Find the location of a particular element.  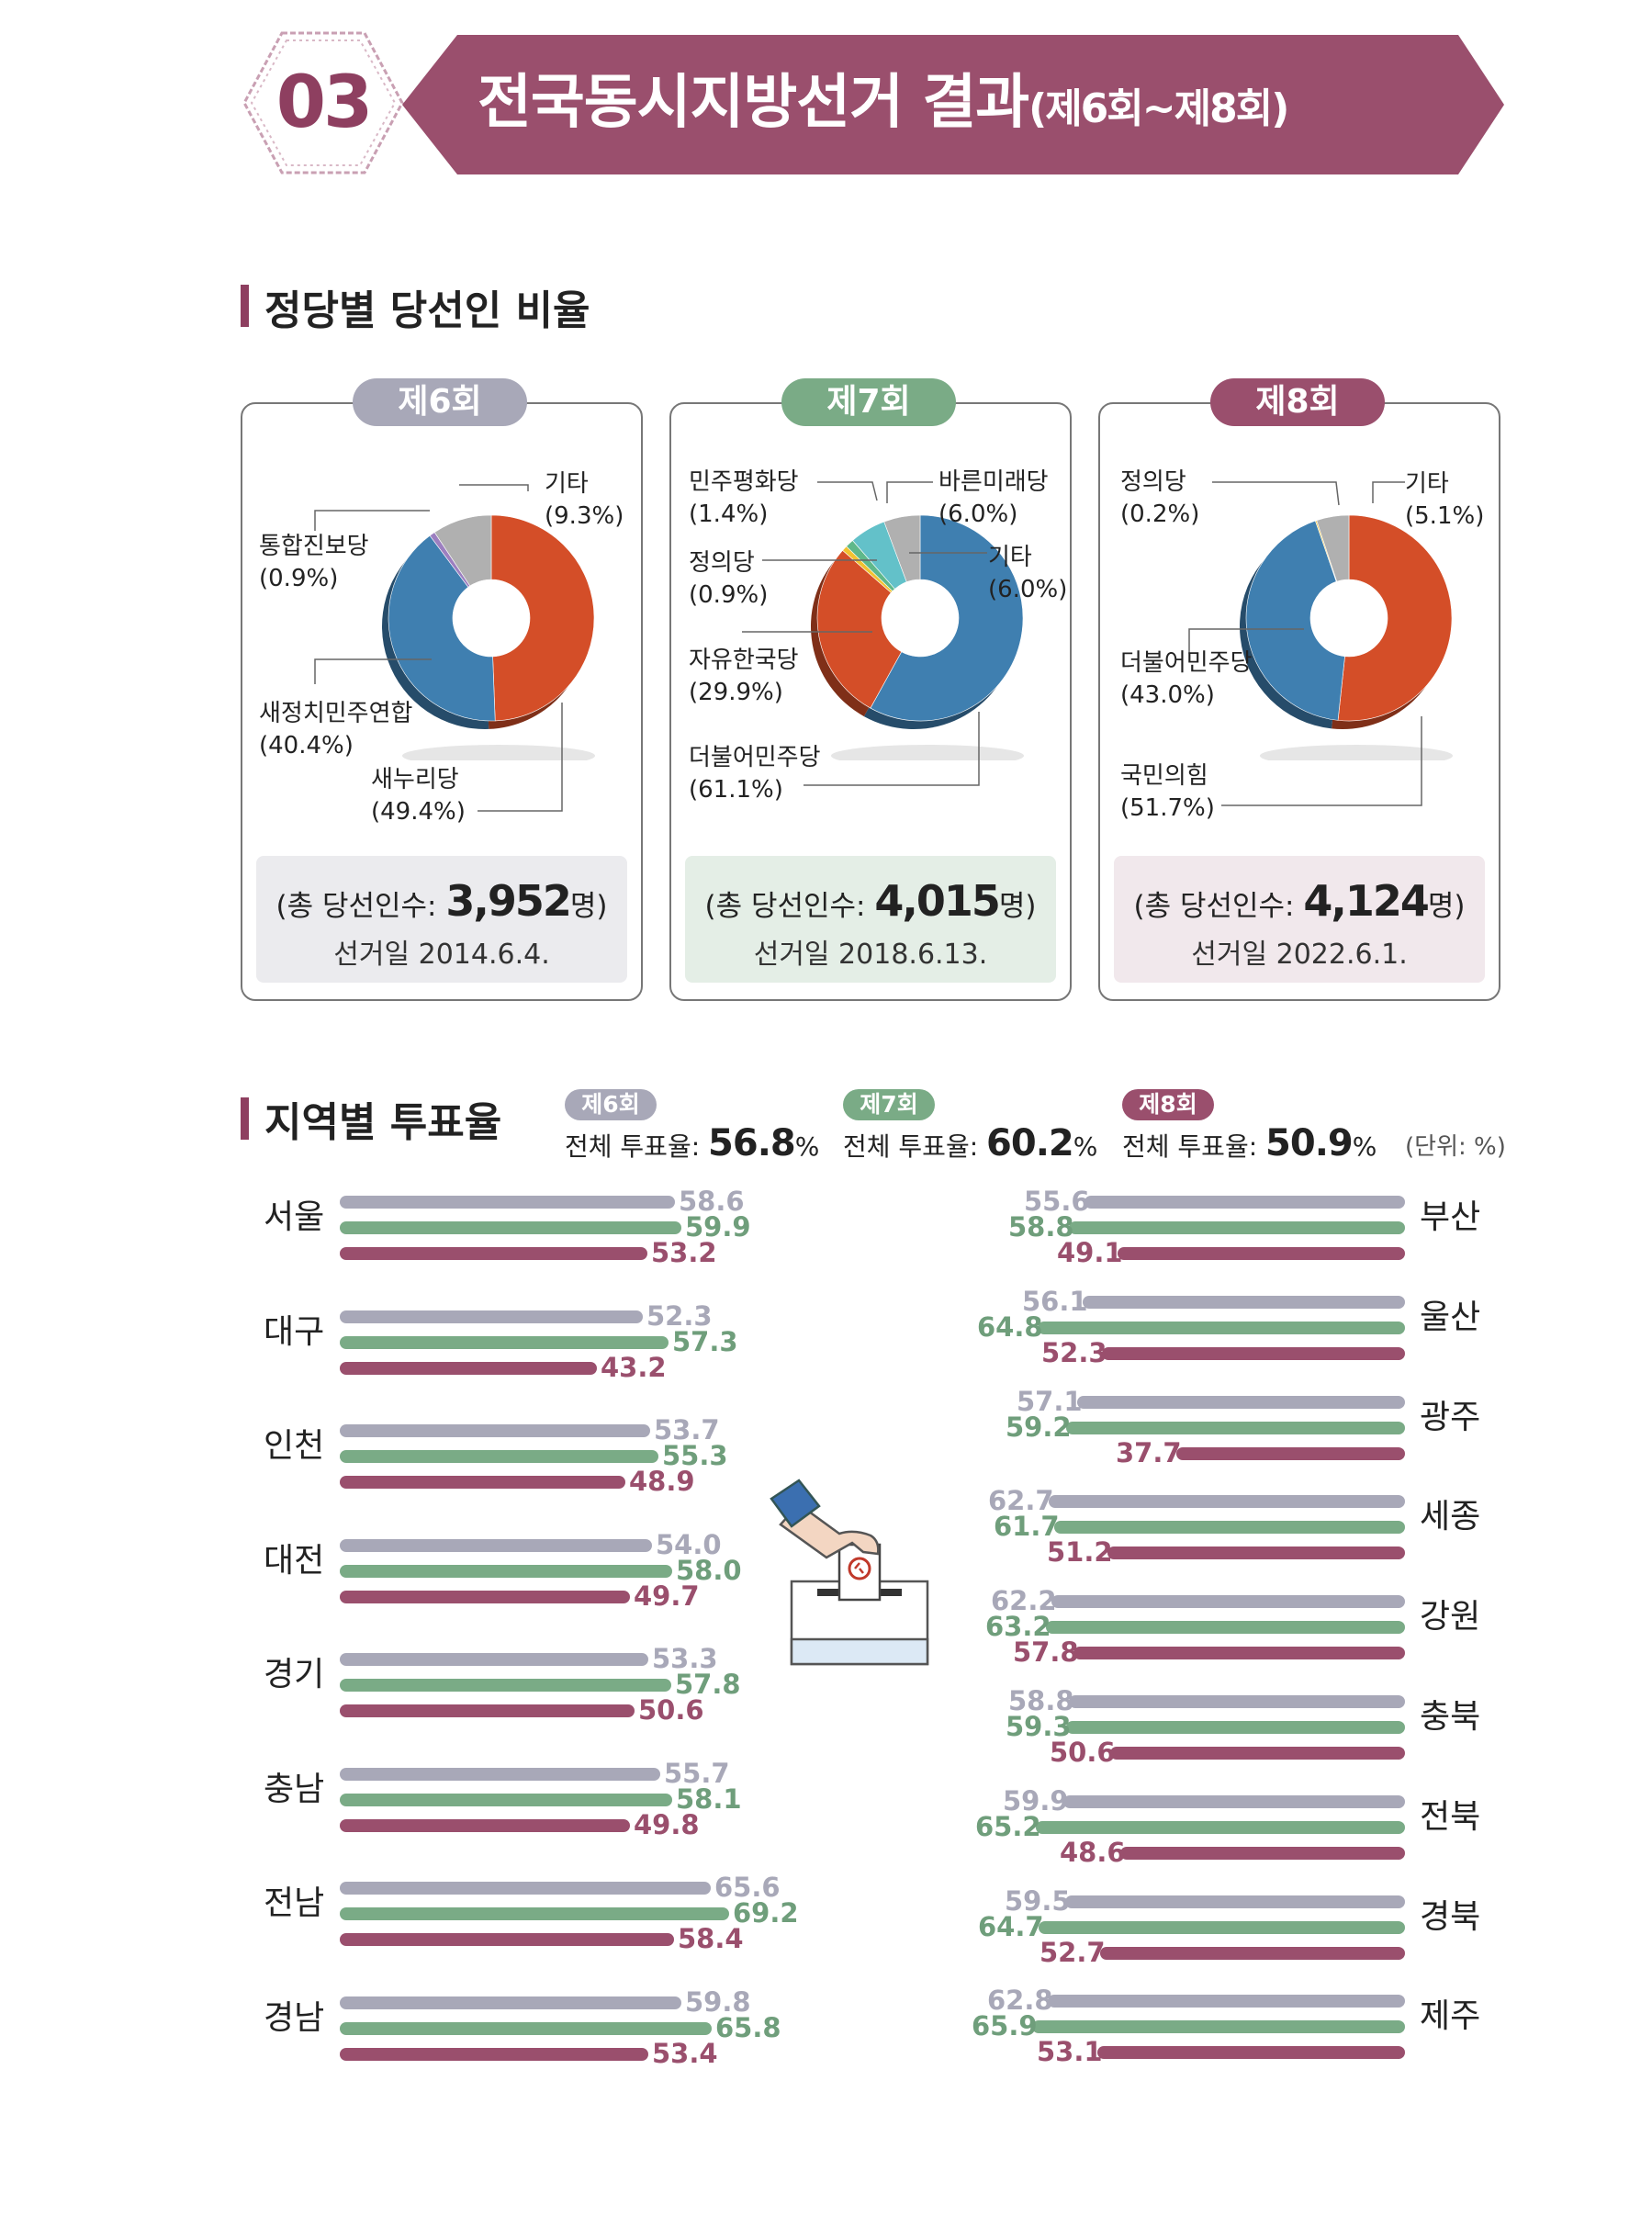

value-e6: 59.8 is located at coordinates (718, 2001).